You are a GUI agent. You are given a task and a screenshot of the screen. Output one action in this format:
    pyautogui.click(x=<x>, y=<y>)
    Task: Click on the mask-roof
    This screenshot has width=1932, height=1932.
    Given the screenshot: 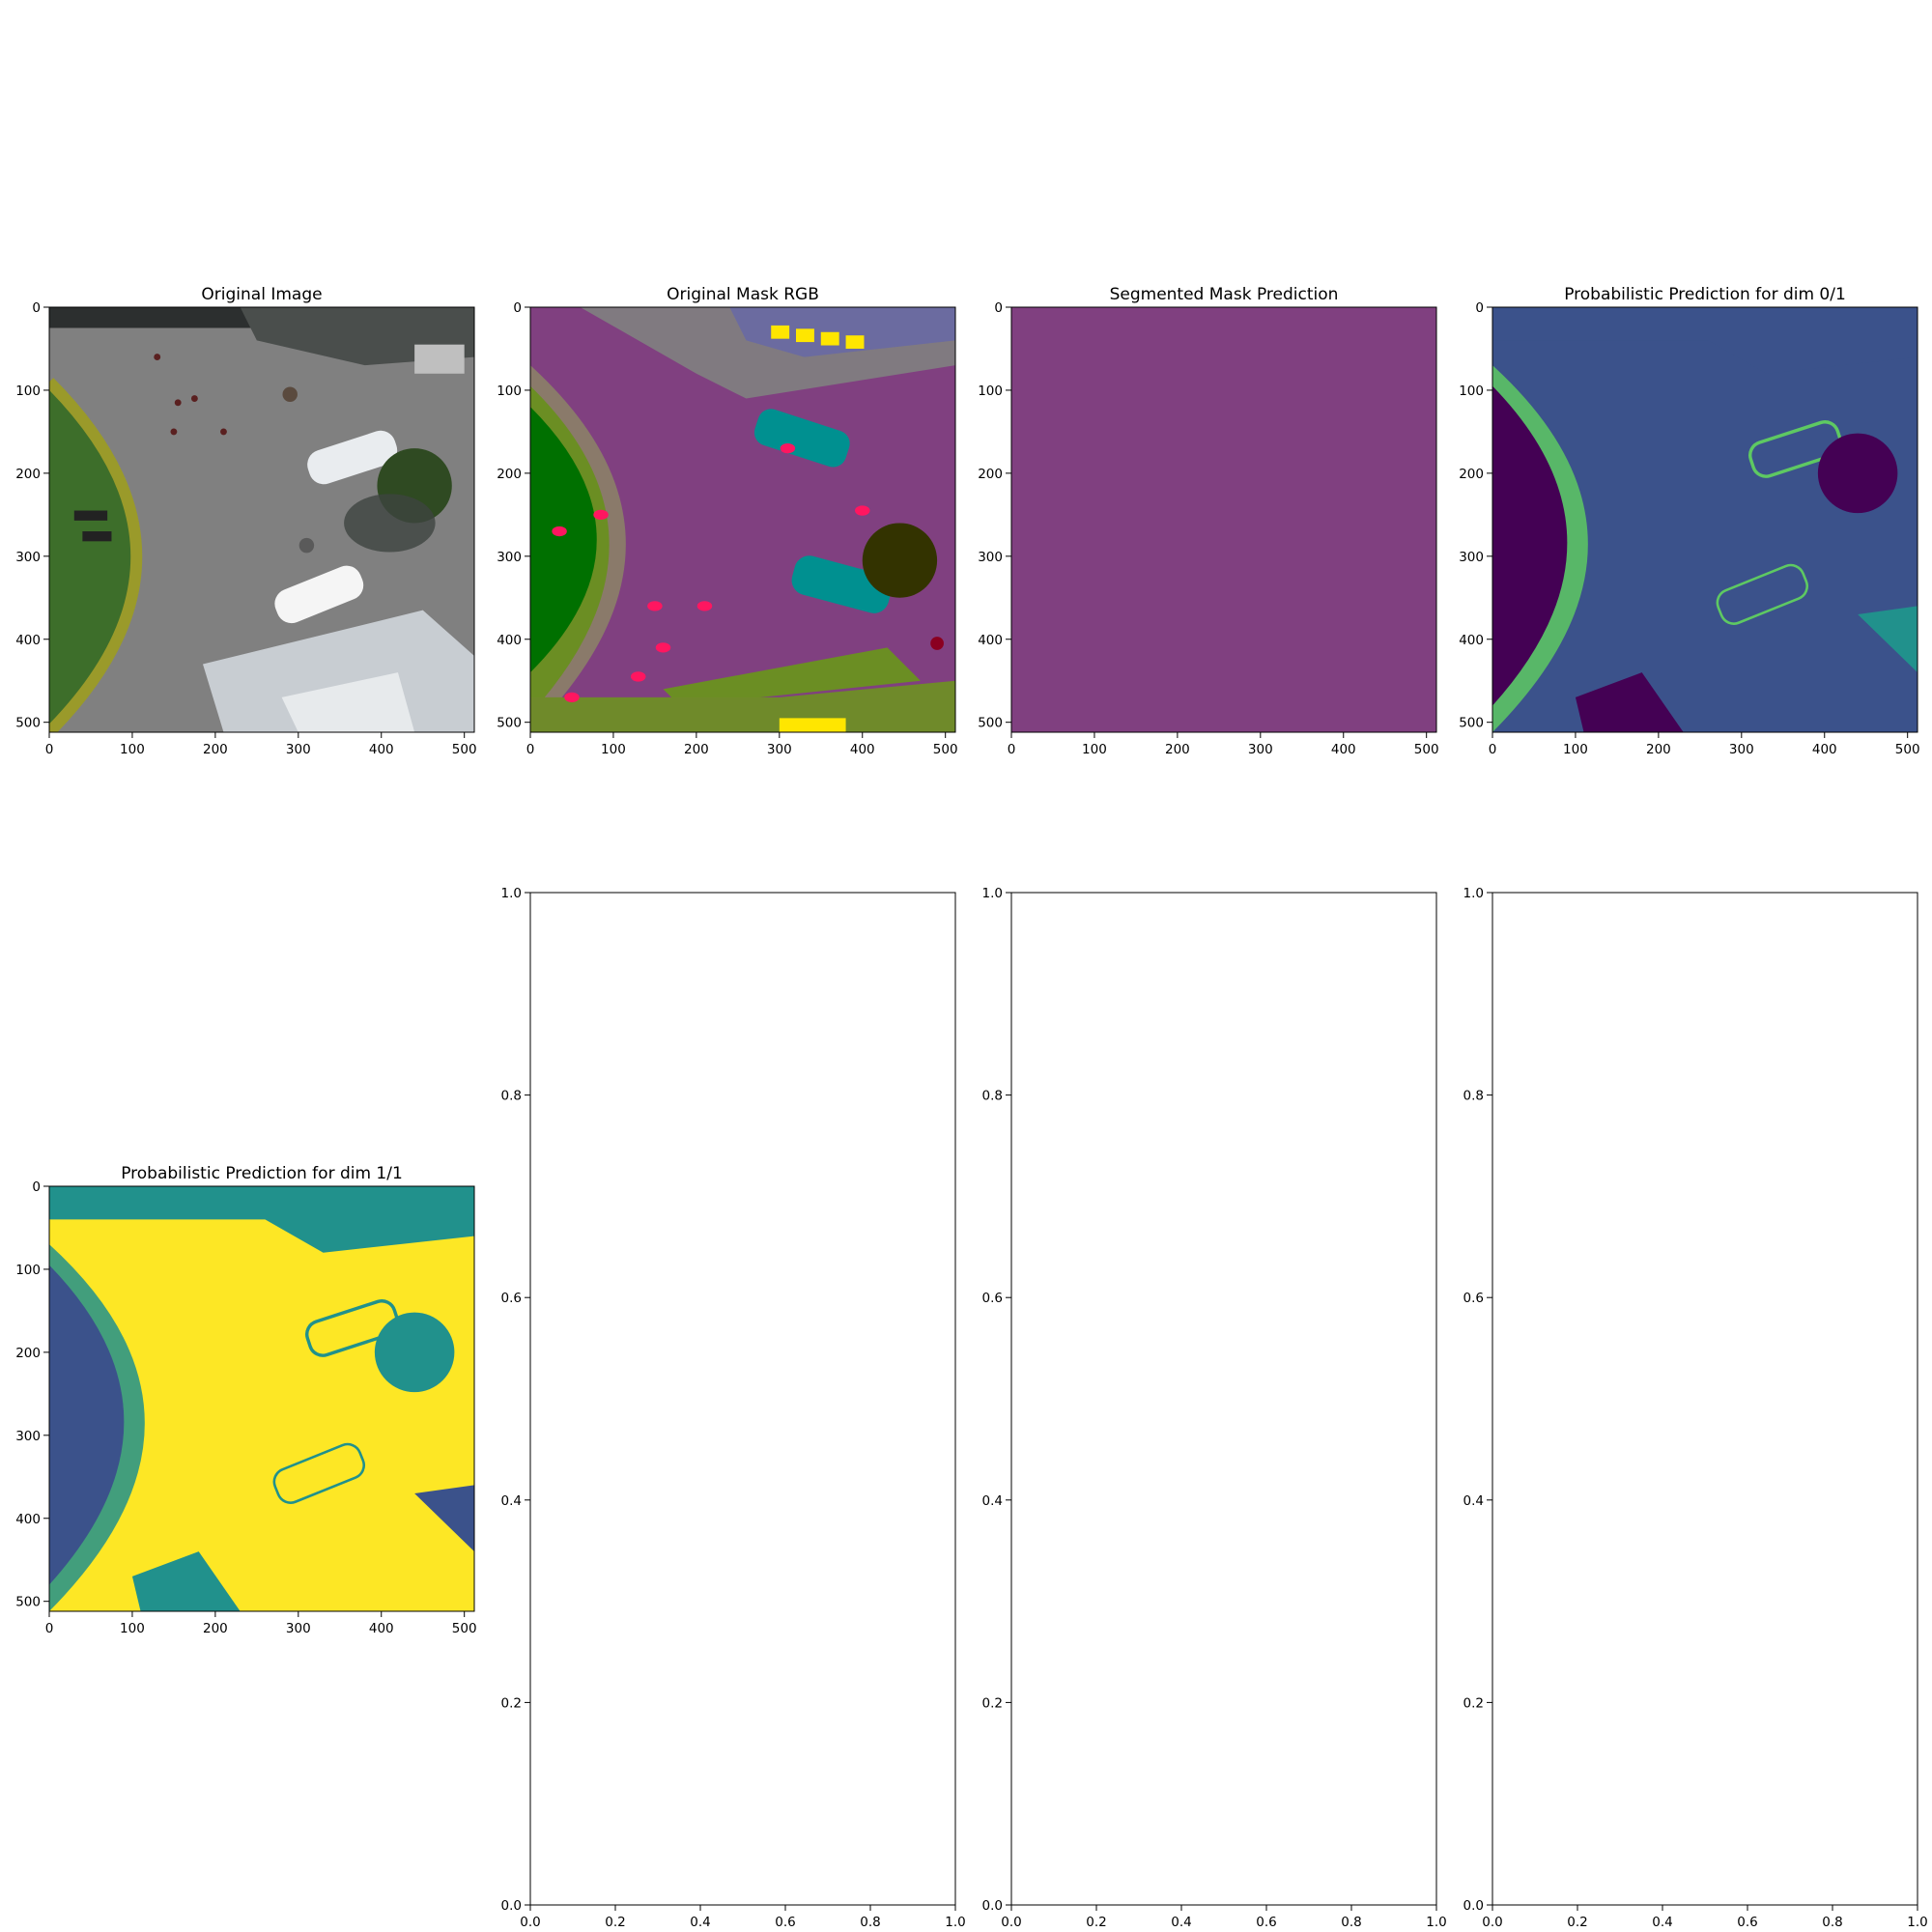 What is the action you would take?
    pyautogui.click(x=842, y=332)
    